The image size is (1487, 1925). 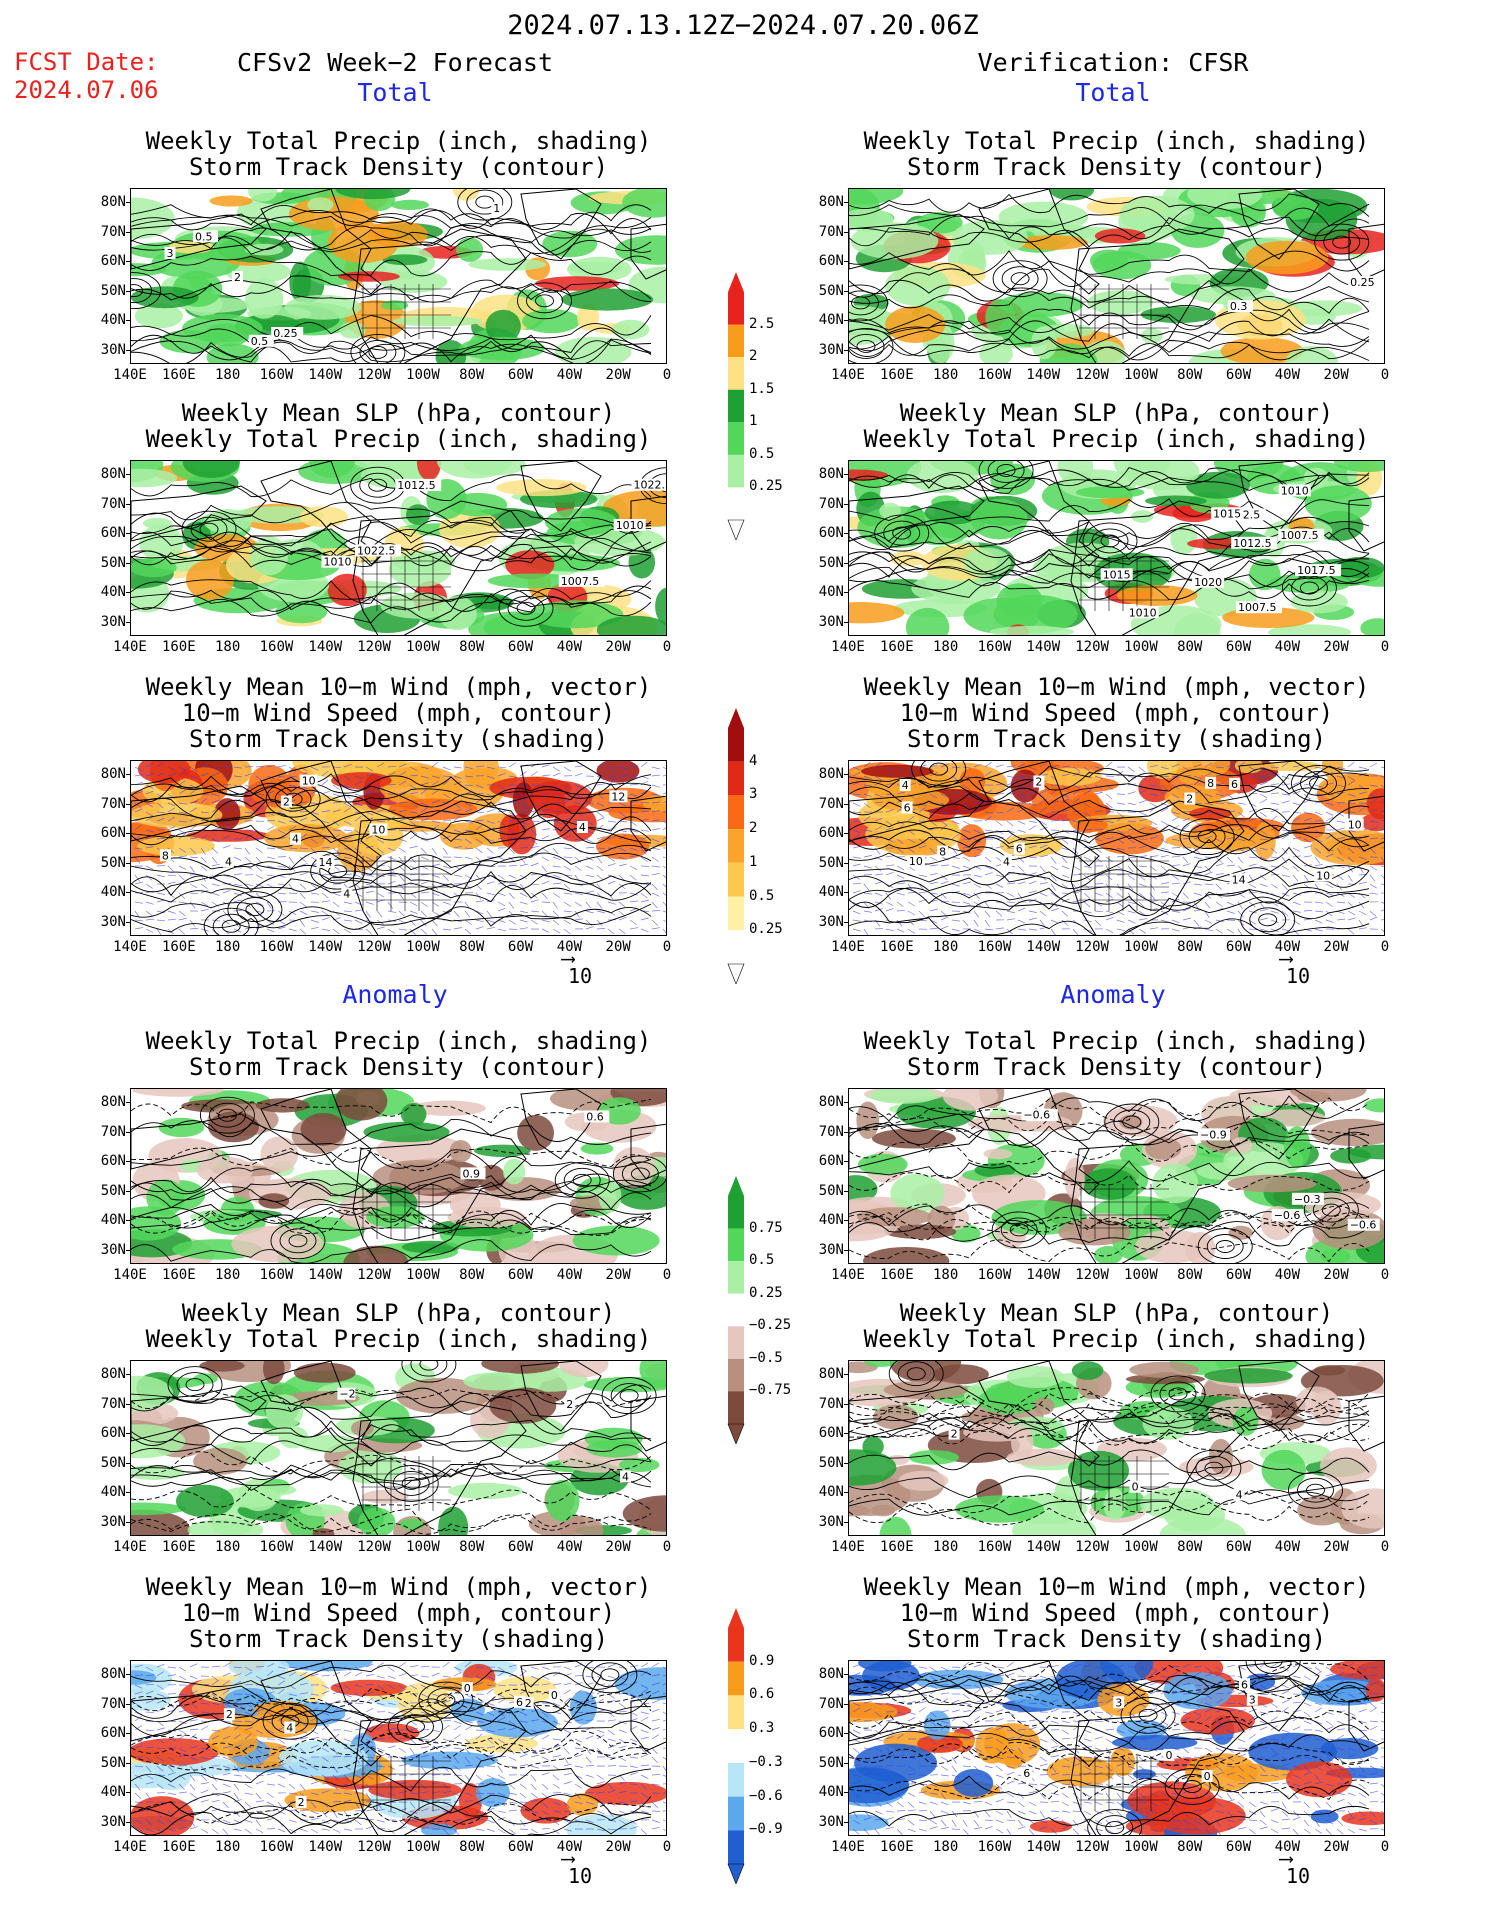 What do you see at coordinates (1287, 647) in the screenshot?
I see `vf-total-slp-lon-label: 40W` at bounding box center [1287, 647].